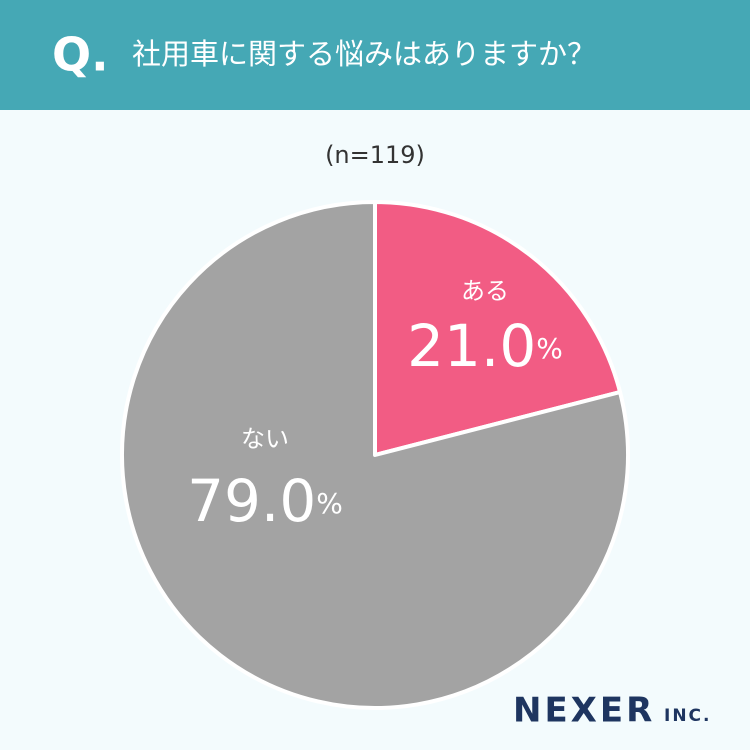  Describe the element at coordinates (375, 155) in the screenshot. I see `subtitle: (n=119)` at that location.